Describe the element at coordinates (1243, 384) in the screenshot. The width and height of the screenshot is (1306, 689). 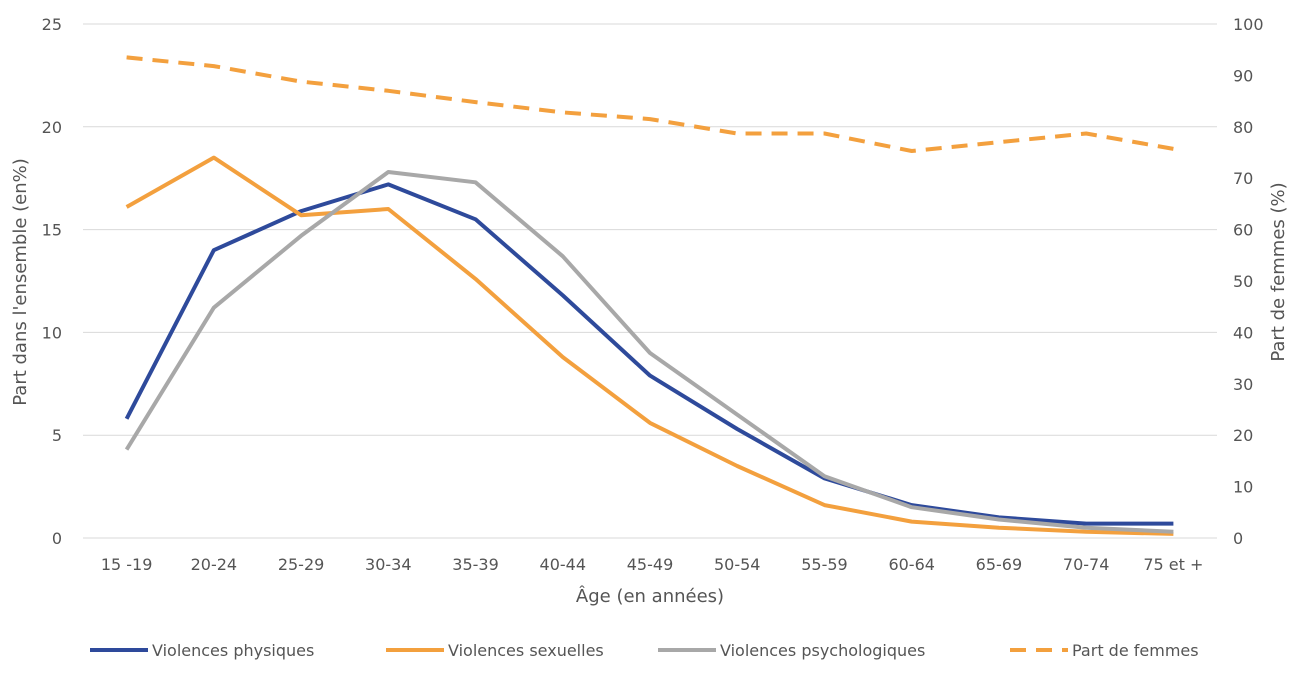
I see `y2-tick-label: 30` at that location.